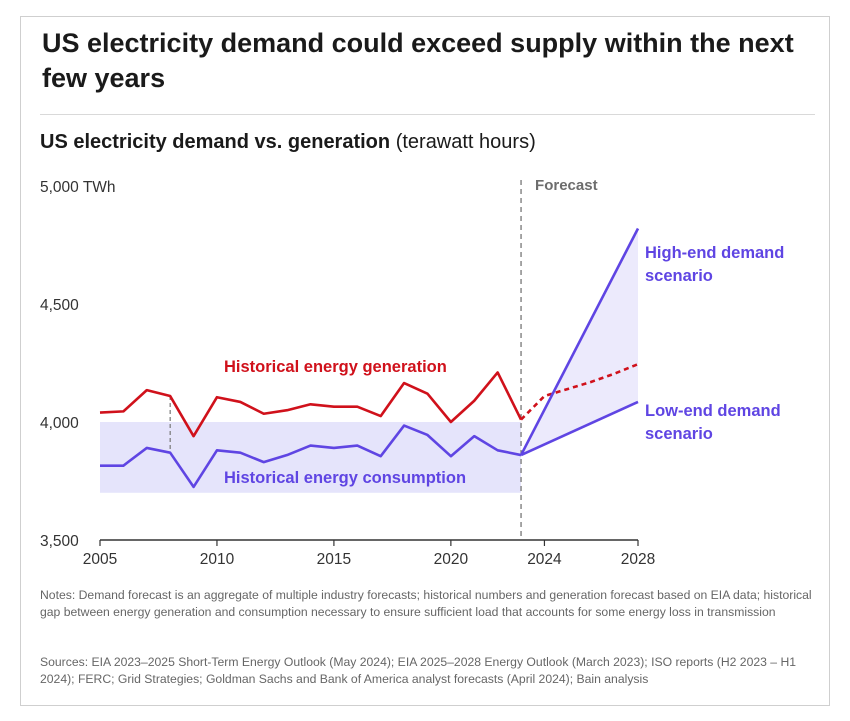 The width and height of the screenshot is (850, 721). What do you see at coordinates (566, 185) in the screenshot?
I see `forecast-label: Forecast` at bounding box center [566, 185].